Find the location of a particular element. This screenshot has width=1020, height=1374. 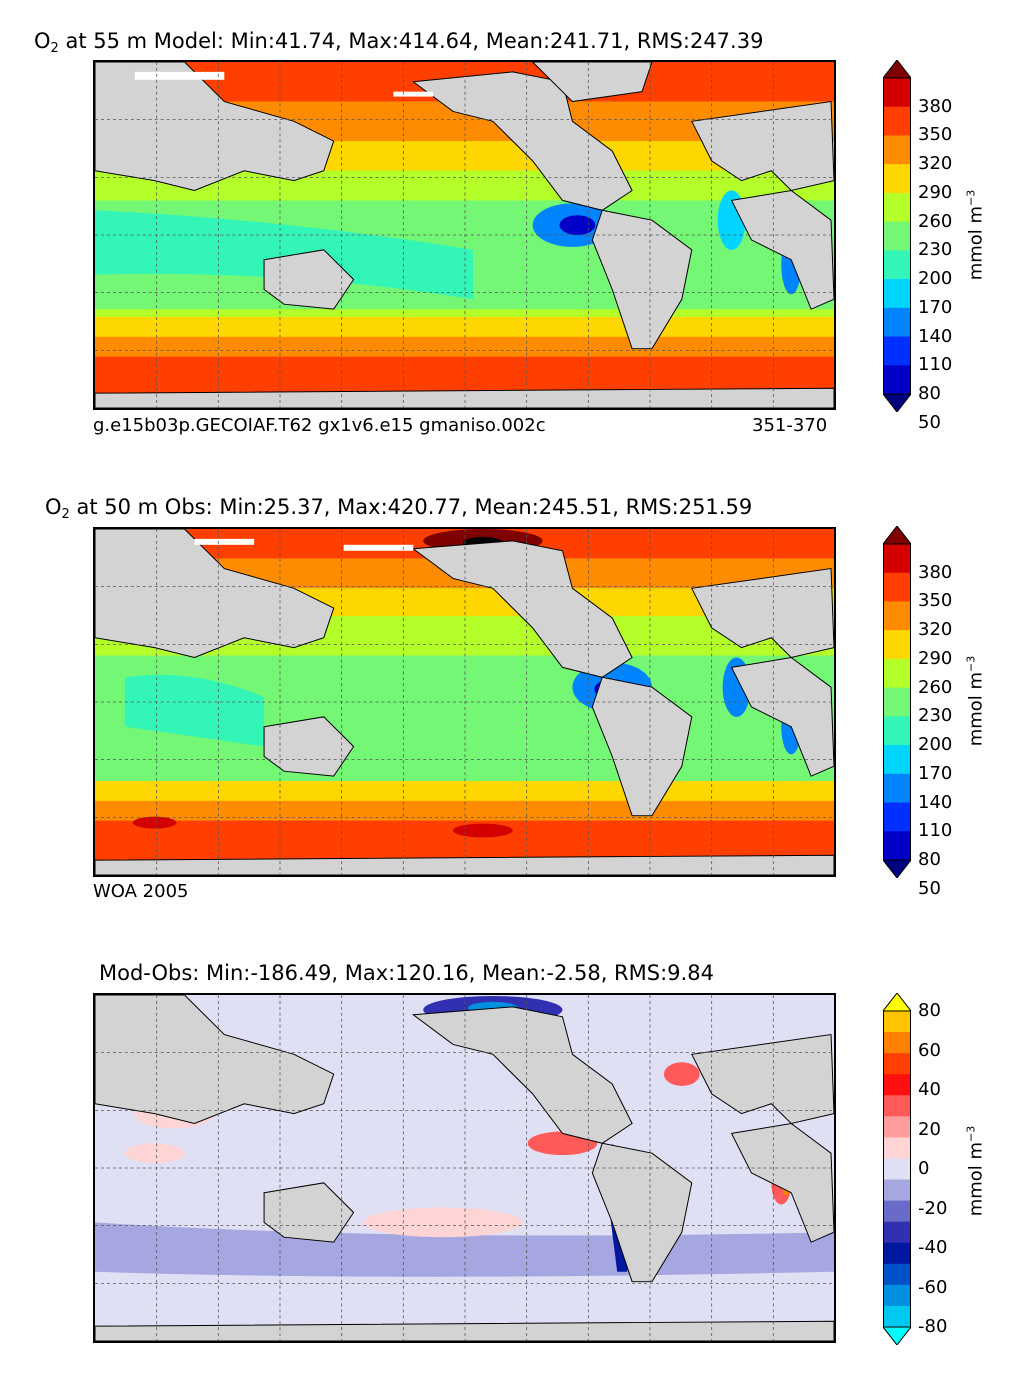

colorbar-tick-label: 110 is located at coordinates (935, 365).